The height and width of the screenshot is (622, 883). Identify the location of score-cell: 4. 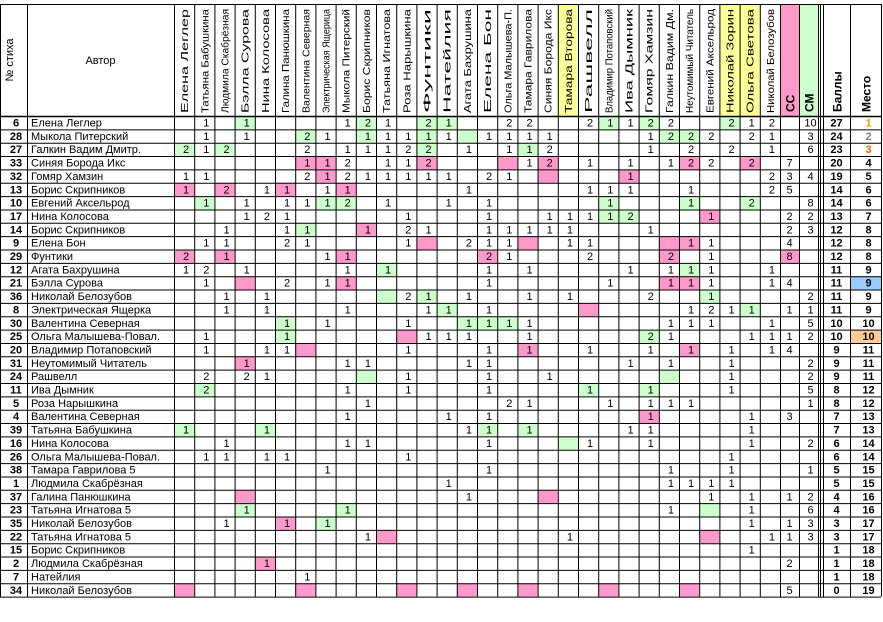
(836, 511).